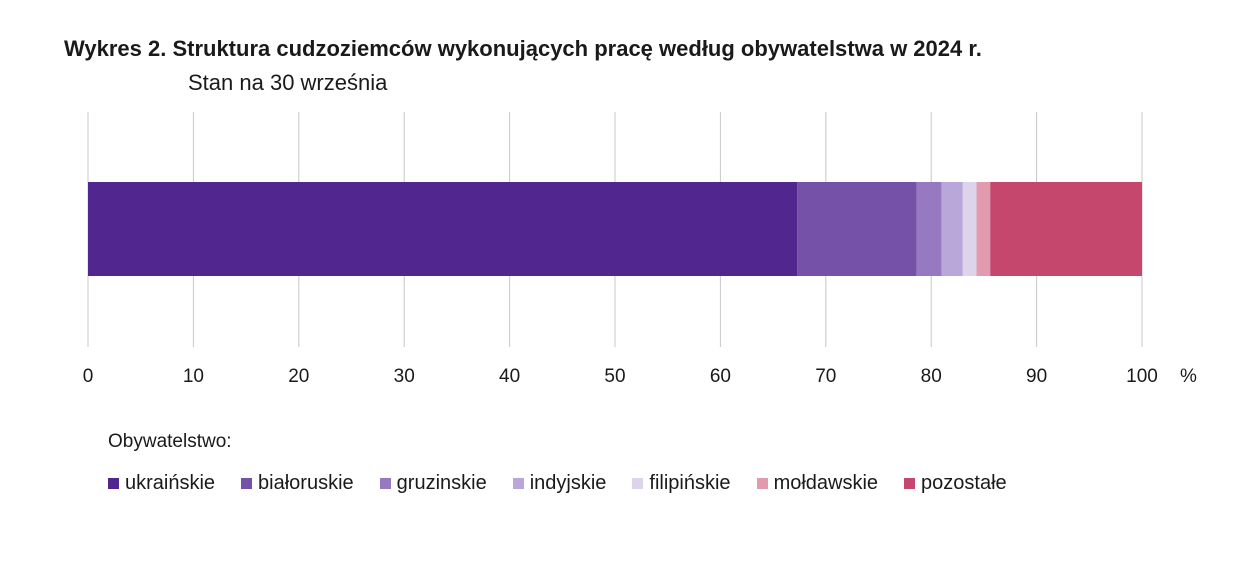 This screenshot has height=564, width=1244. I want to click on x-tick-label: 90, so click(1036, 376).